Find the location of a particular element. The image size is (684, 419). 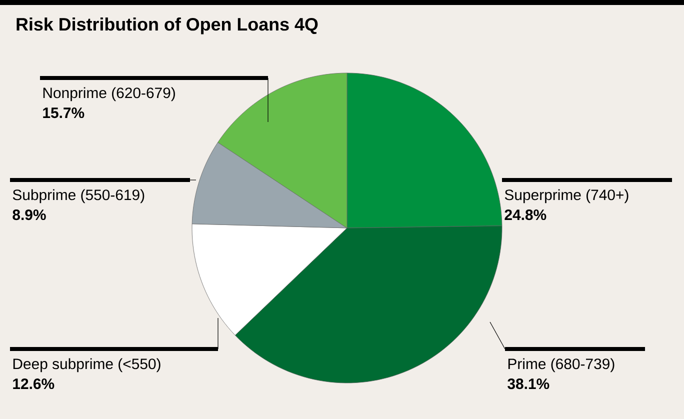

slice-label: Deep subprime (<550) is located at coordinates (86, 365).